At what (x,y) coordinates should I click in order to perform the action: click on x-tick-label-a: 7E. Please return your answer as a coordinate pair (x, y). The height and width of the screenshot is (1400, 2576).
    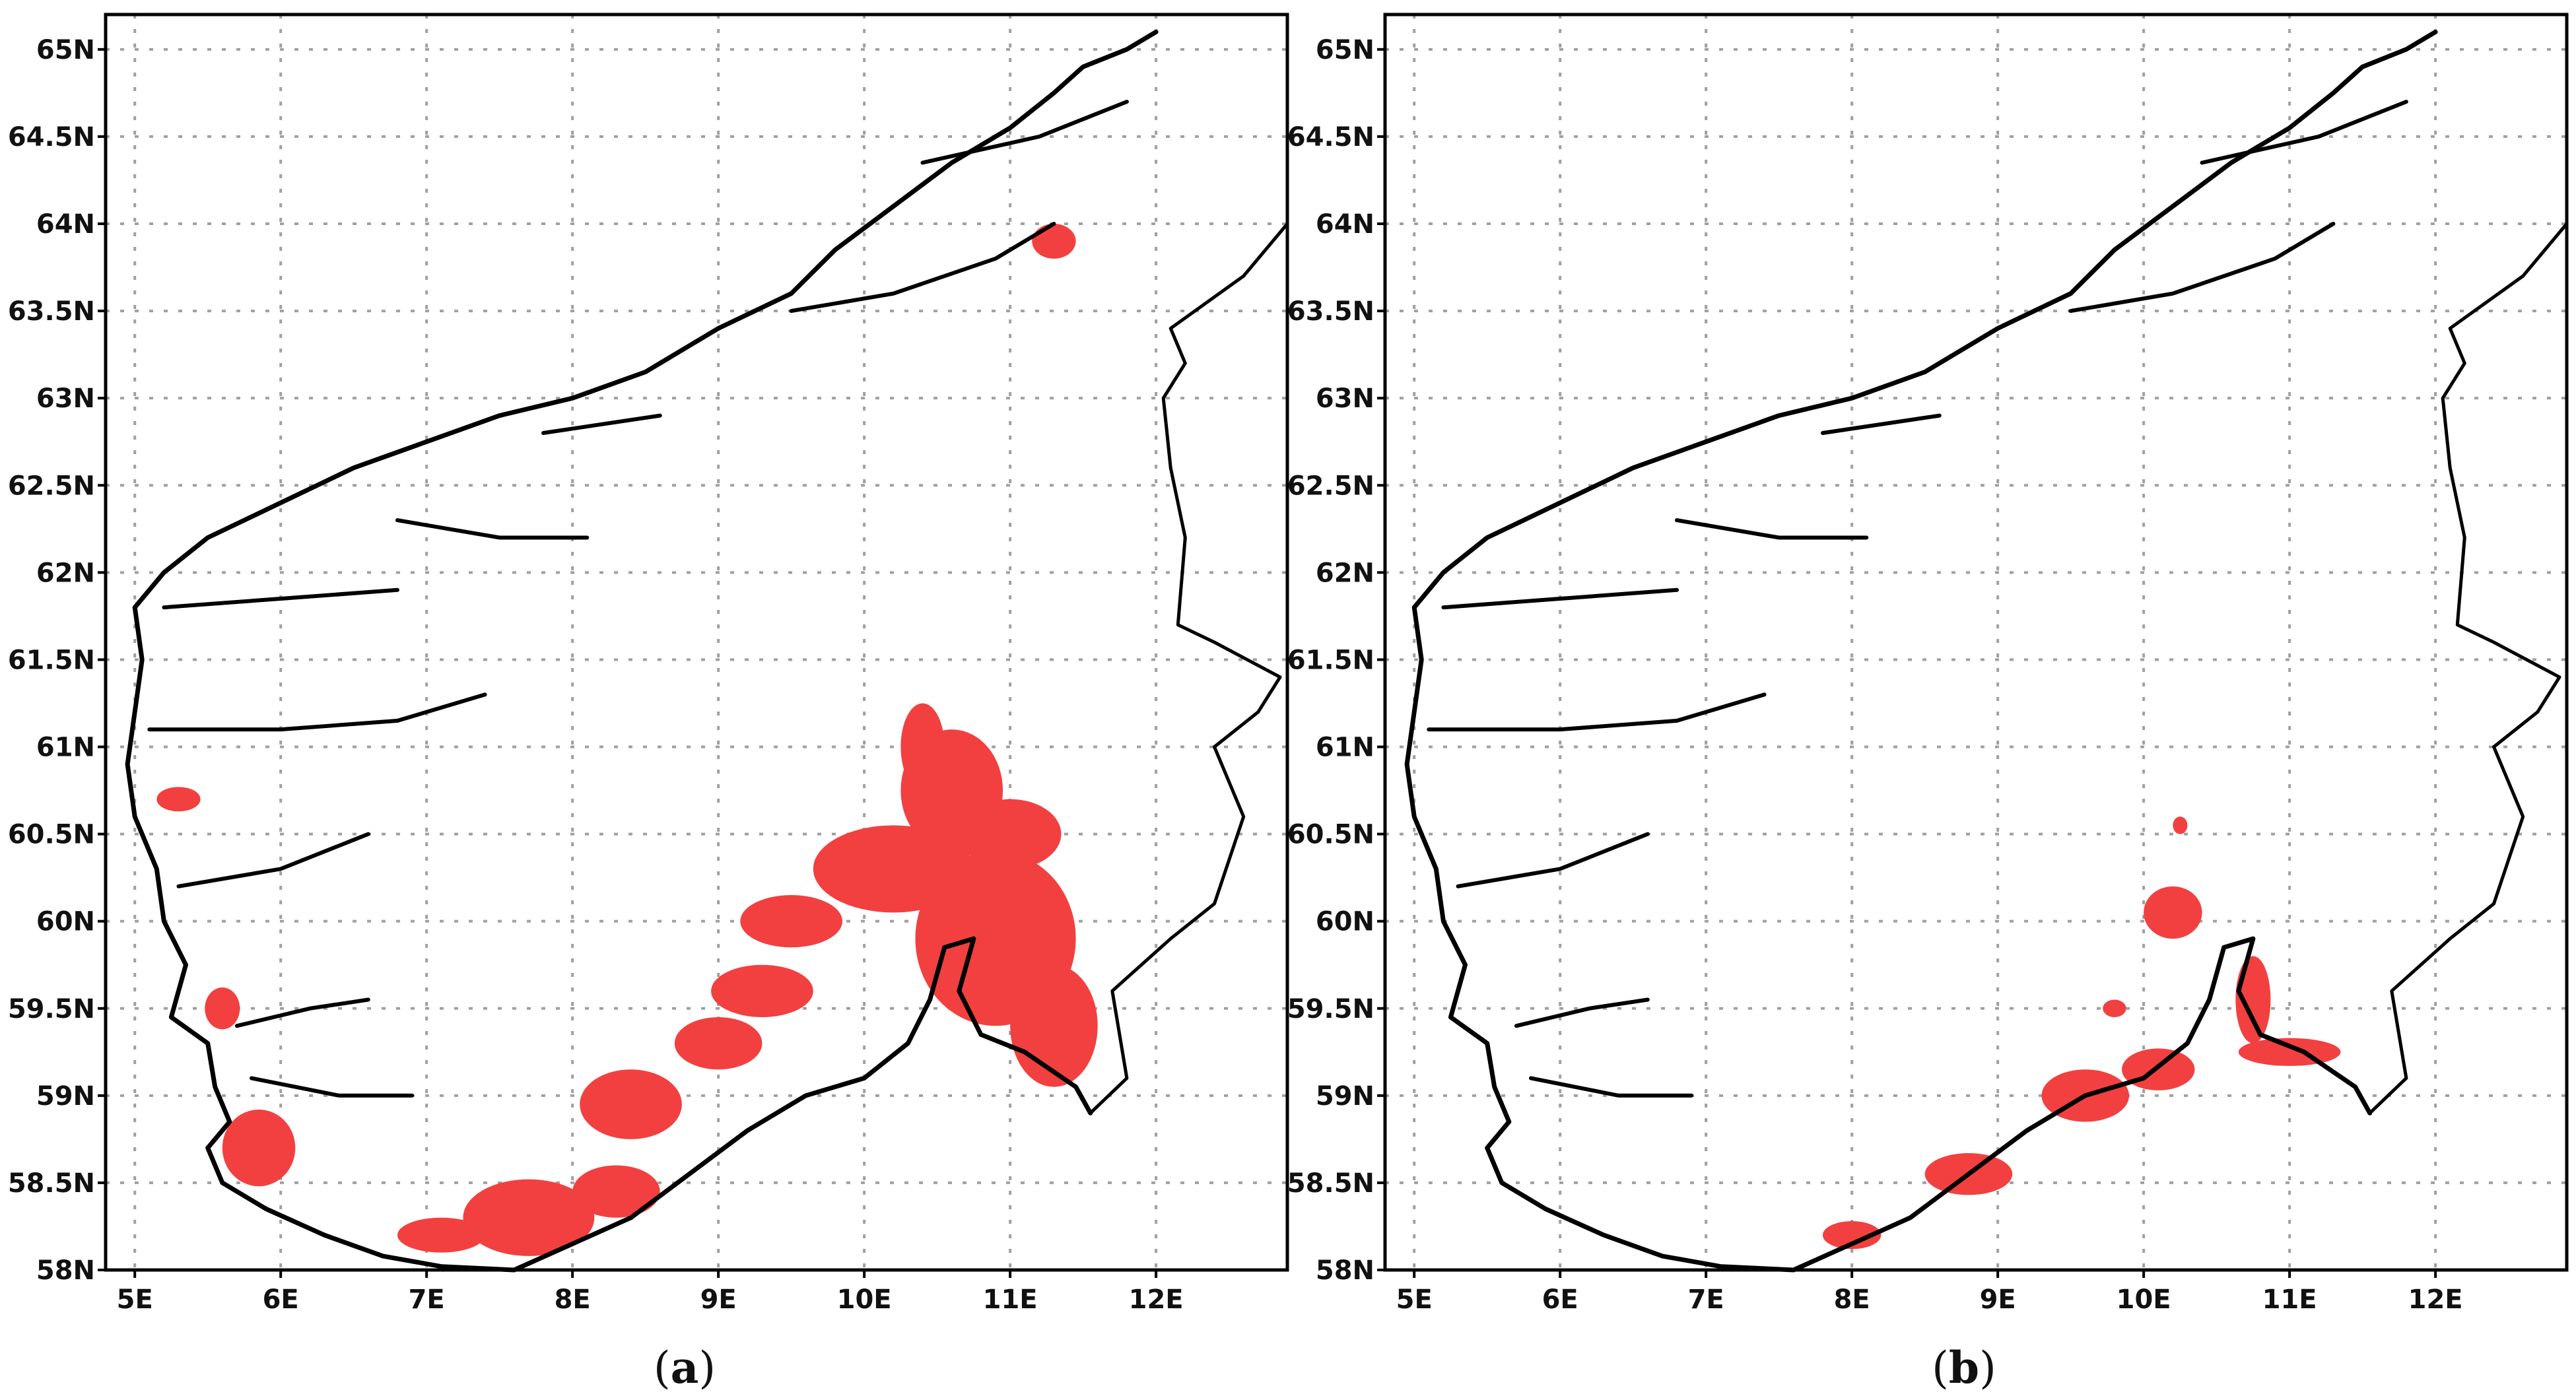
    Looking at the image, I should click on (427, 1299).